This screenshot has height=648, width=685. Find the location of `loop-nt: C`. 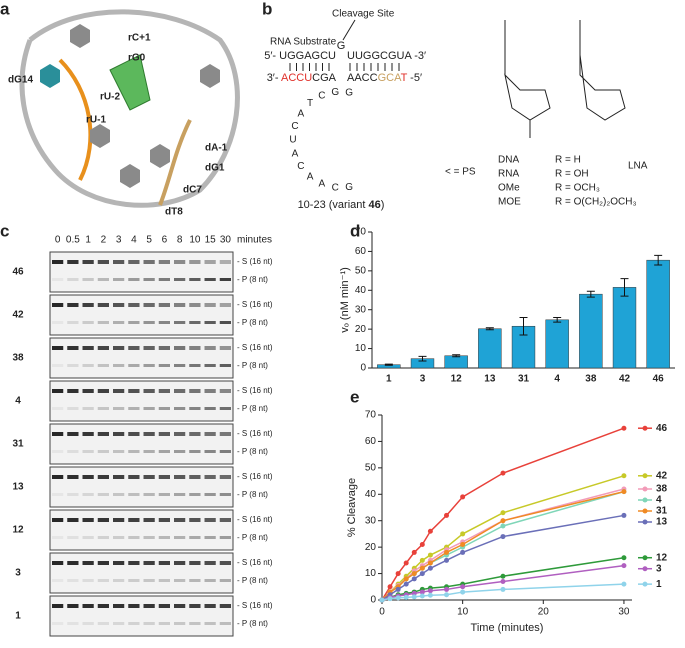

loop-nt: C is located at coordinates (300, 166).